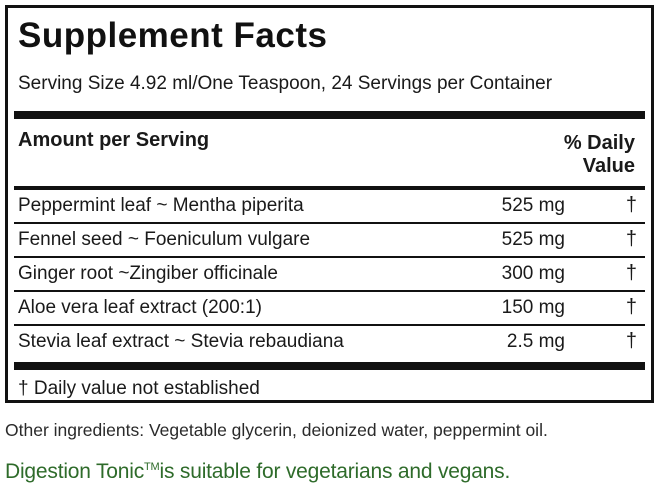  What do you see at coordinates (164, 239) in the screenshot?
I see `ingredient-name: Fennel seed ~ Foeniculum vulgare` at bounding box center [164, 239].